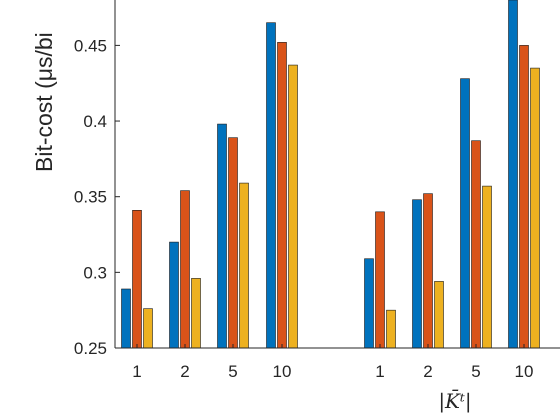 This screenshot has height=420, width=560. I want to click on bar-group2-cat1-series1, so click(369, 303).